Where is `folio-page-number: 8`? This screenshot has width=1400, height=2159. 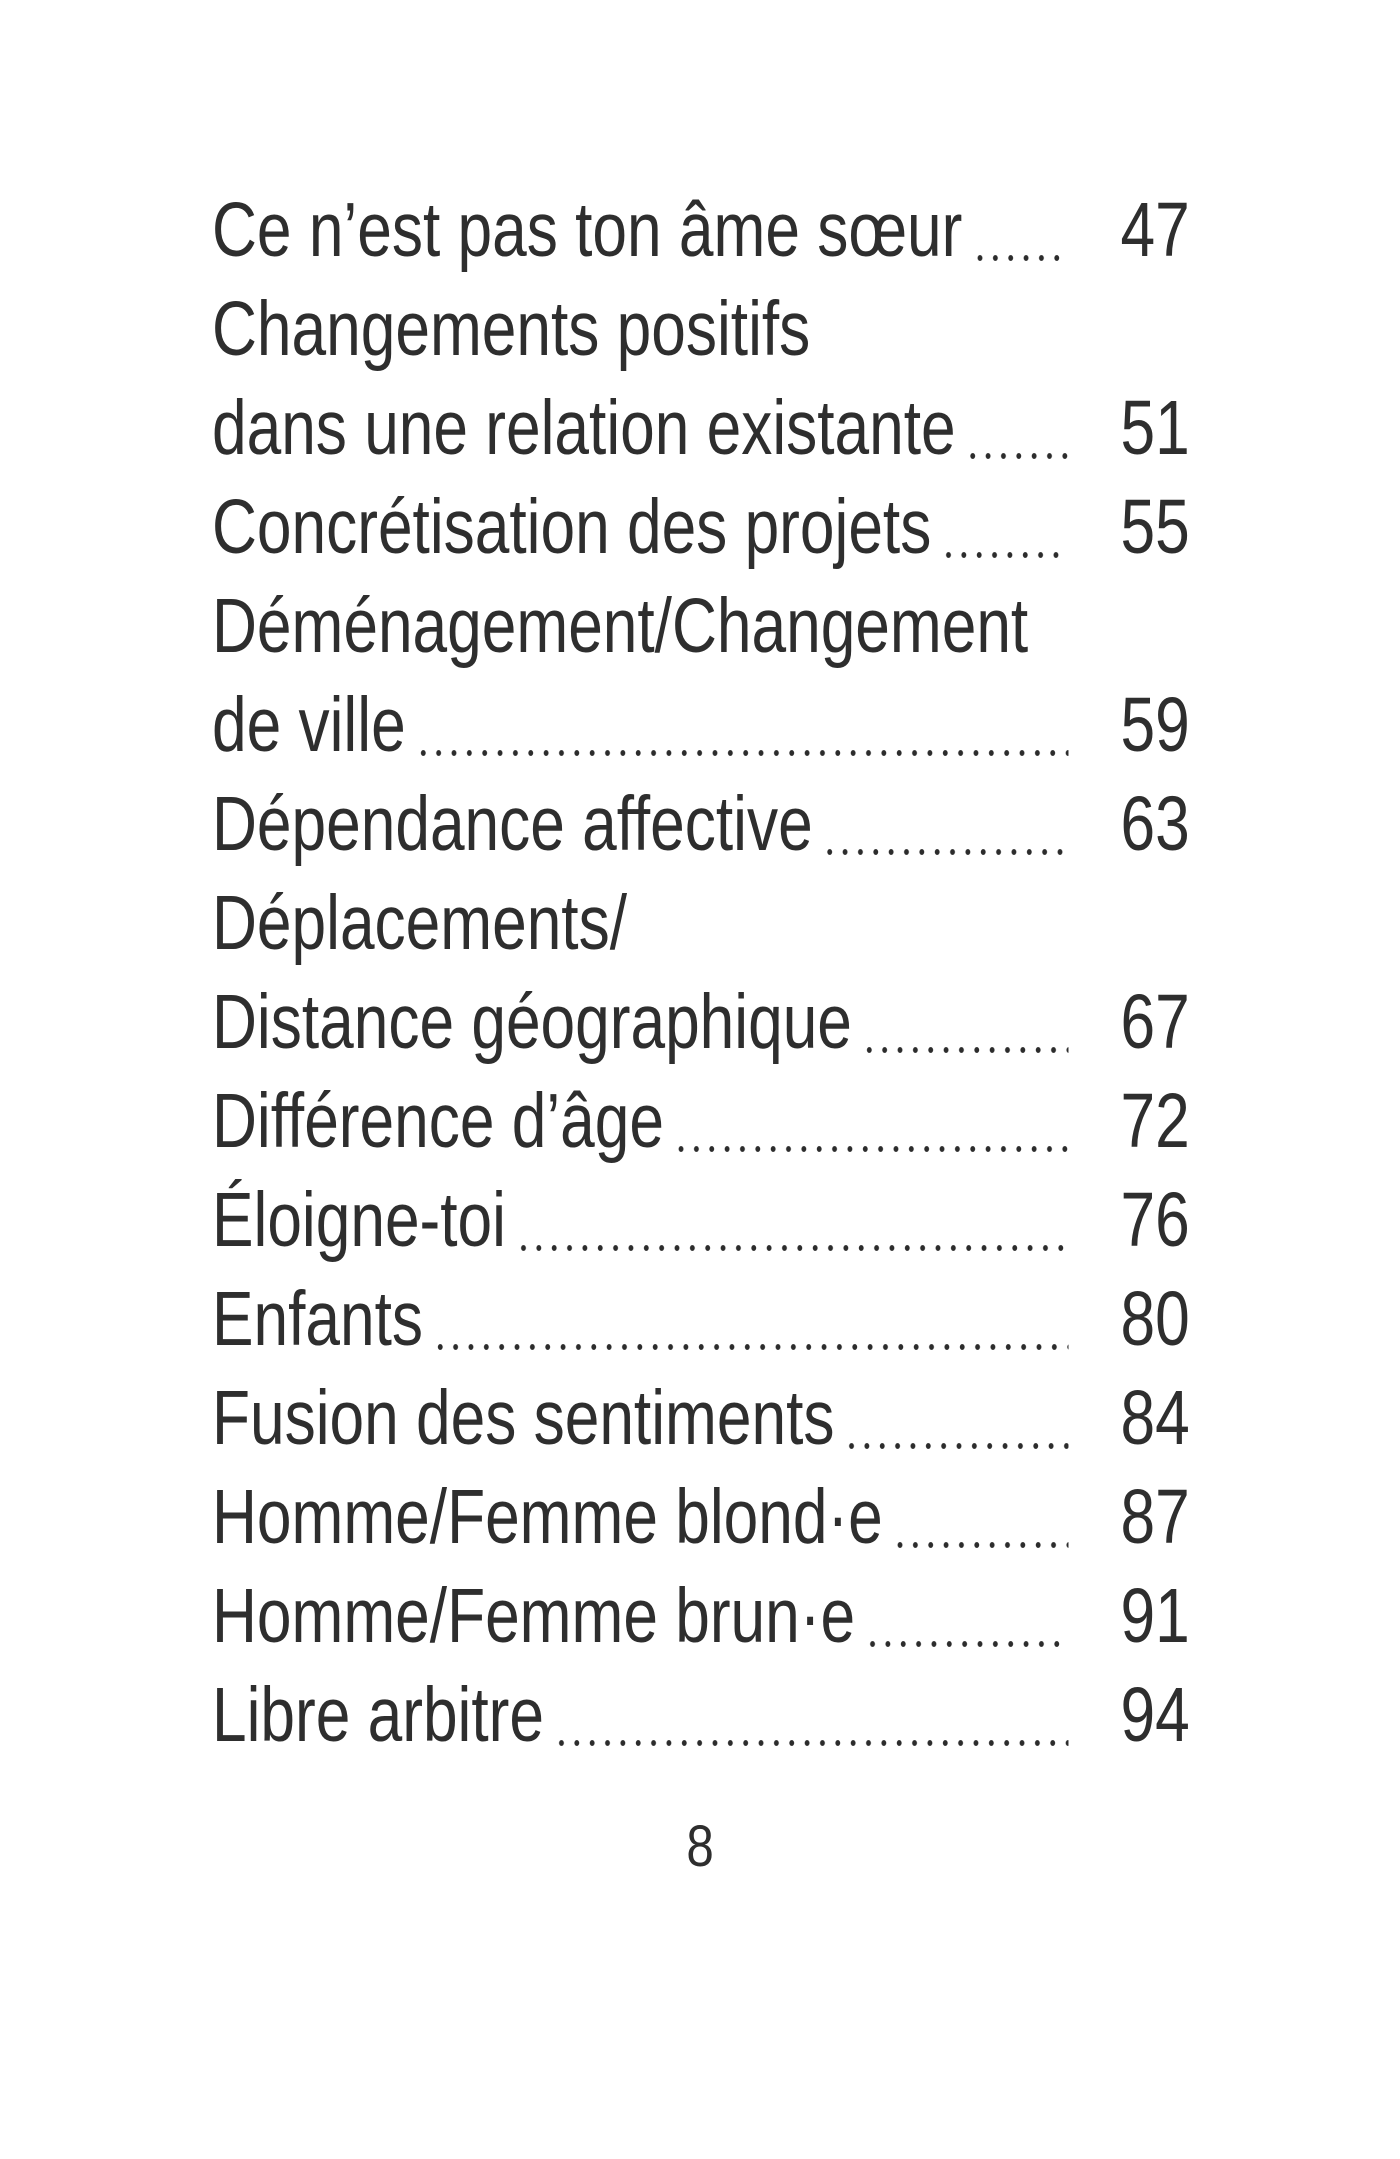
folio-page-number: 8 is located at coordinates (700, 1846).